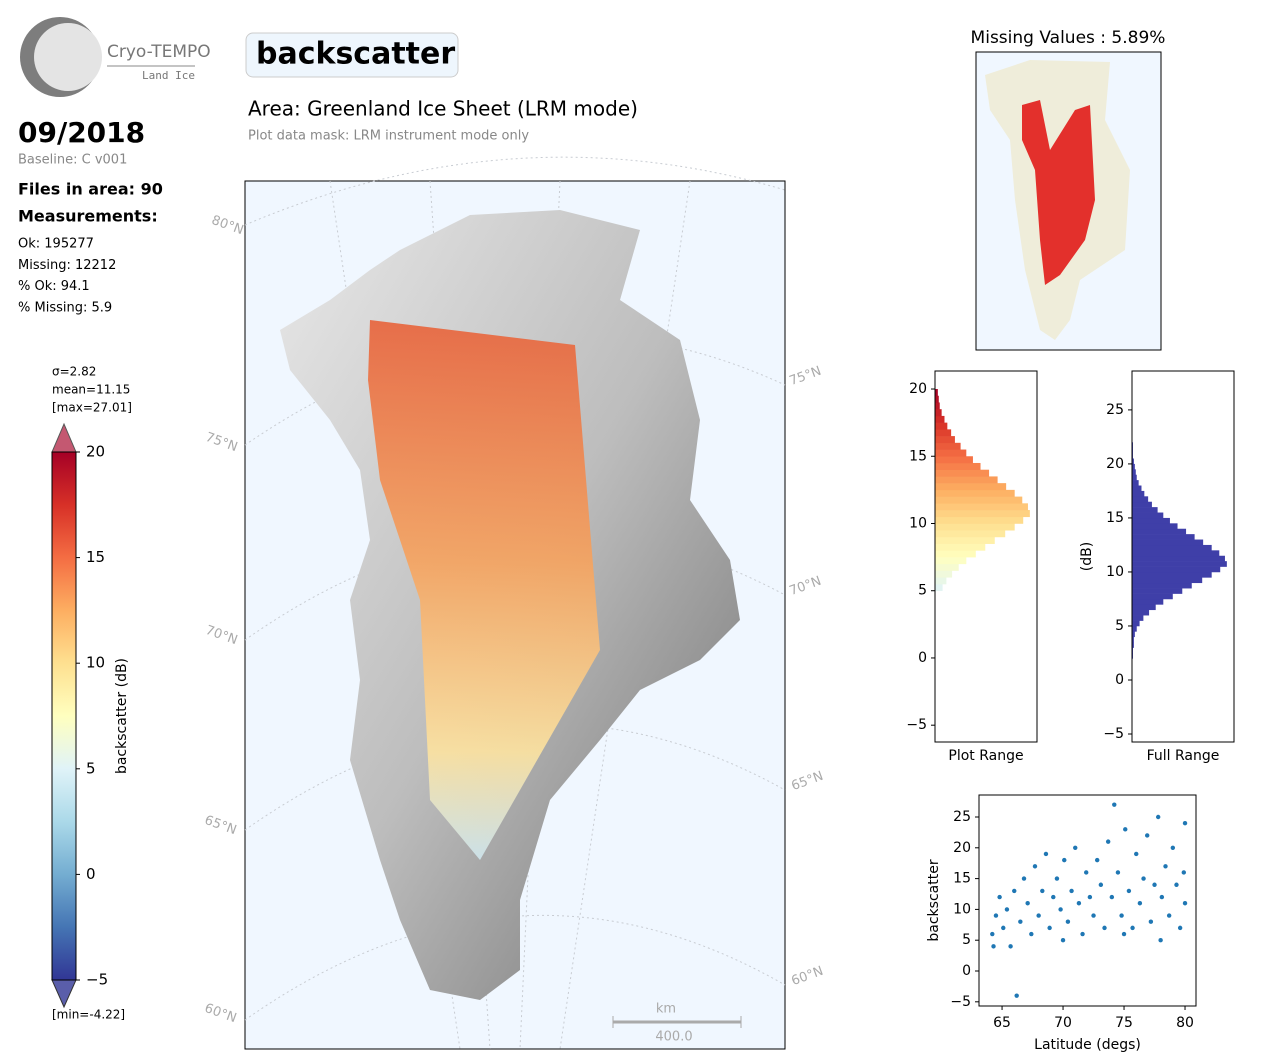  Describe the element at coordinates (673, 1037) in the screenshot. I see `scalebar-length: 400.0` at that location.